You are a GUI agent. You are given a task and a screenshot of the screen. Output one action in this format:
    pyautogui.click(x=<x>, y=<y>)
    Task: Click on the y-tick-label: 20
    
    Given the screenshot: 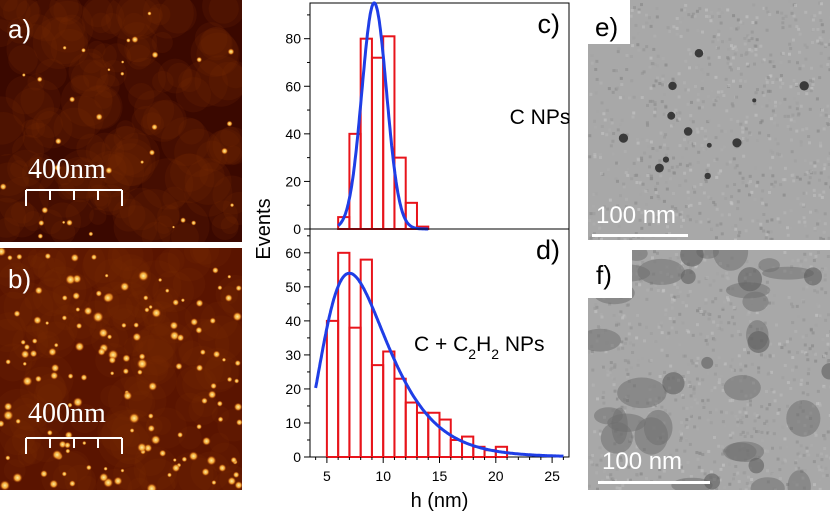 What is the action you would take?
    pyautogui.click(x=293, y=181)
    